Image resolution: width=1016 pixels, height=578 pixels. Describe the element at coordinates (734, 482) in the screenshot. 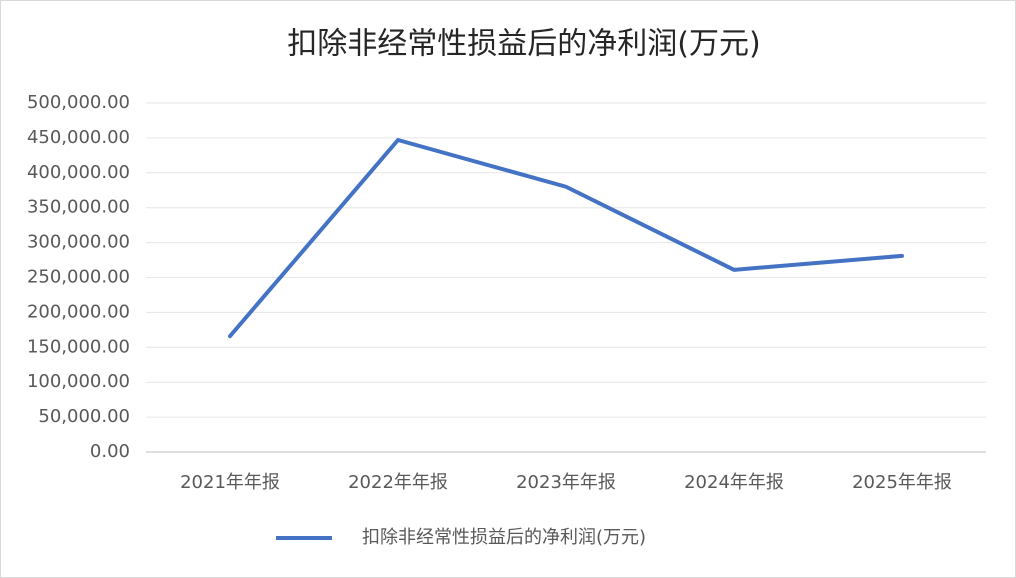

I see `x-tick-label: 2024年年报` at that location.